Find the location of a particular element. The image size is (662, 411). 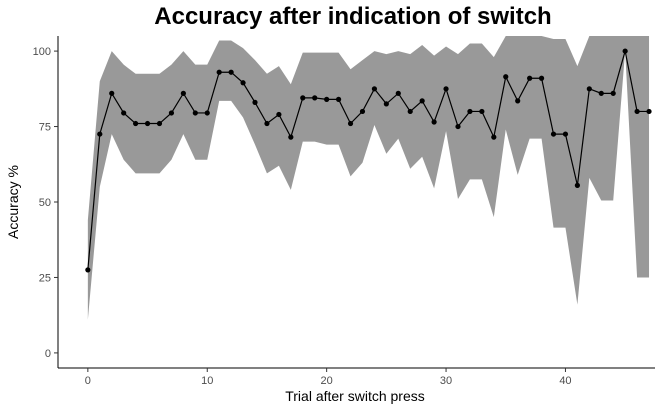

x-axis-label: Trial after switch press is located at coordinates (355, 396).